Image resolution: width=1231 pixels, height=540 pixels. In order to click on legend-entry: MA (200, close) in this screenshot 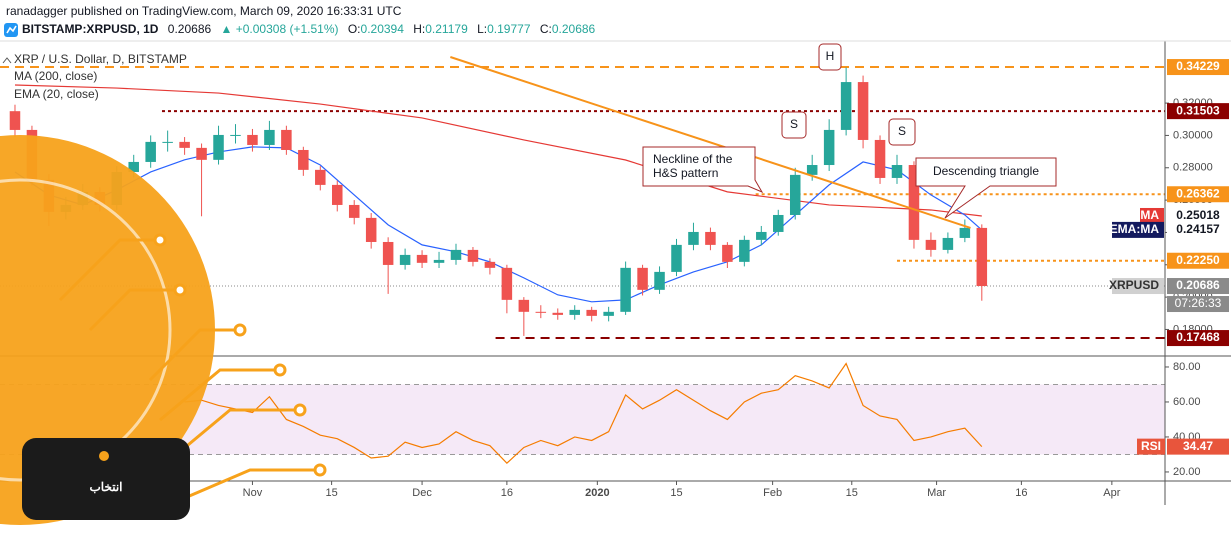, I will do `click(55, 76)`.